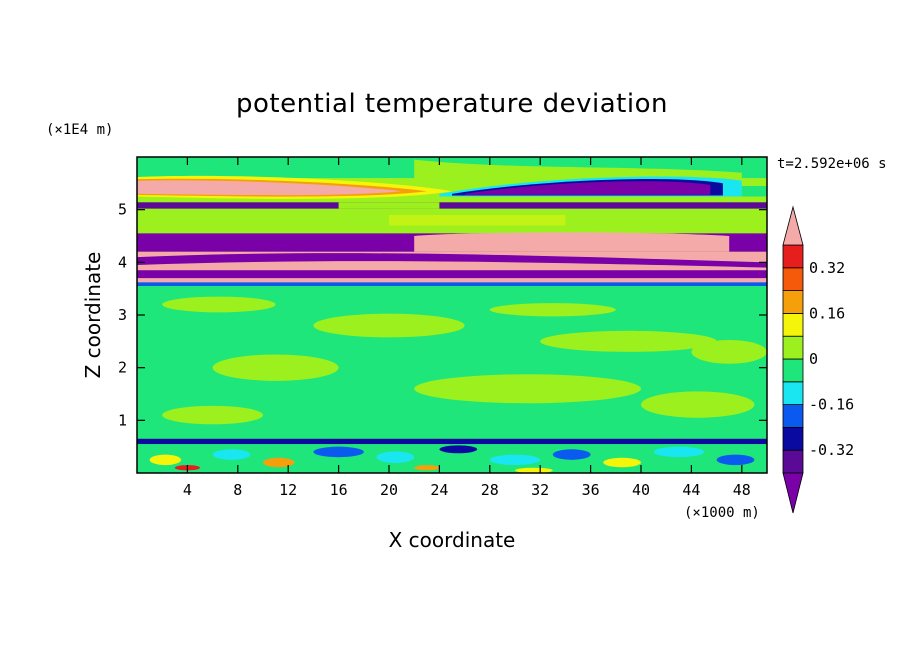  I want to click on y-axis-label: Z coordinate, so click(93, 315).